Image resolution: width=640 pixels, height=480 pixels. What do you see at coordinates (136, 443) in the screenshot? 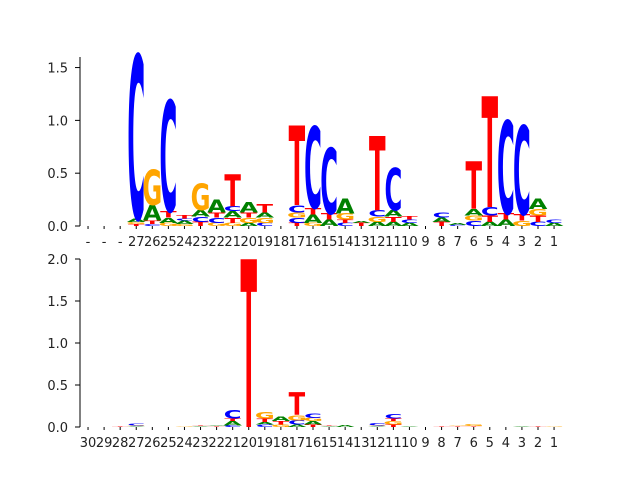
I see `x-tick-label: 27` at bounding box center [136, 443].